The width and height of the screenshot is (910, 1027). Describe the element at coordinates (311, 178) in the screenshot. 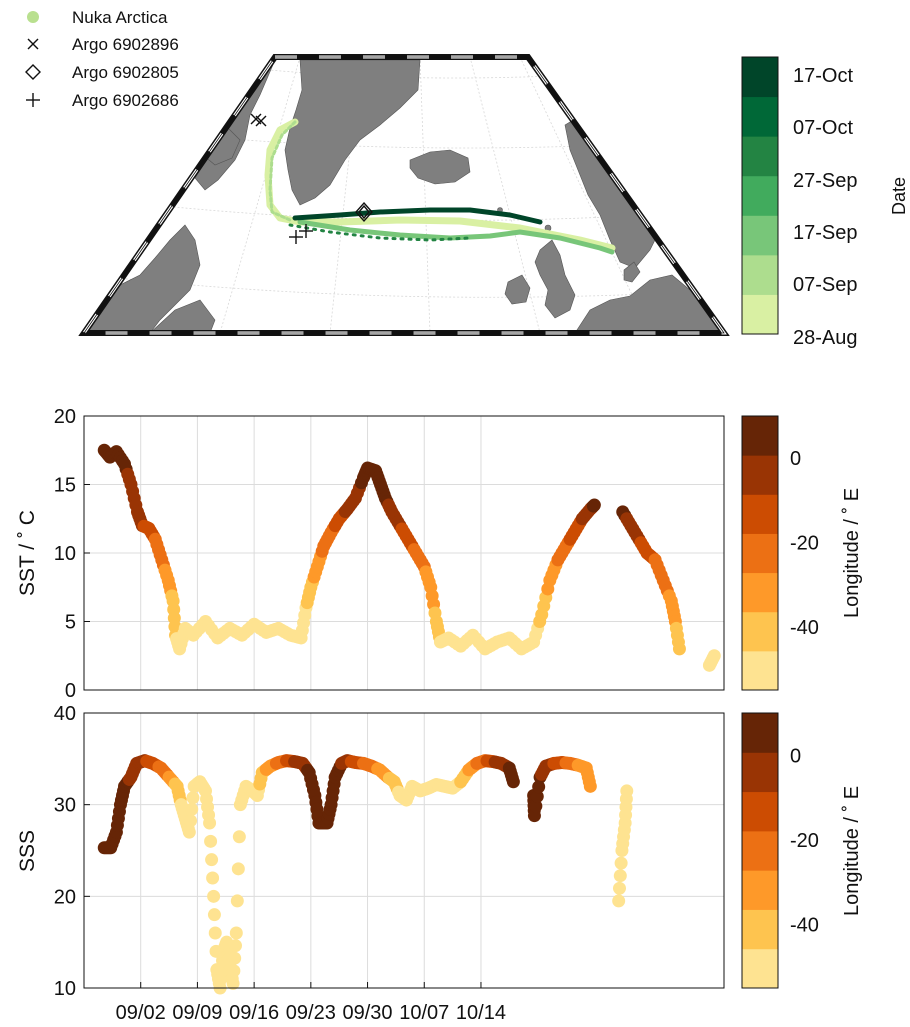

I see `argo-markers` at that location.